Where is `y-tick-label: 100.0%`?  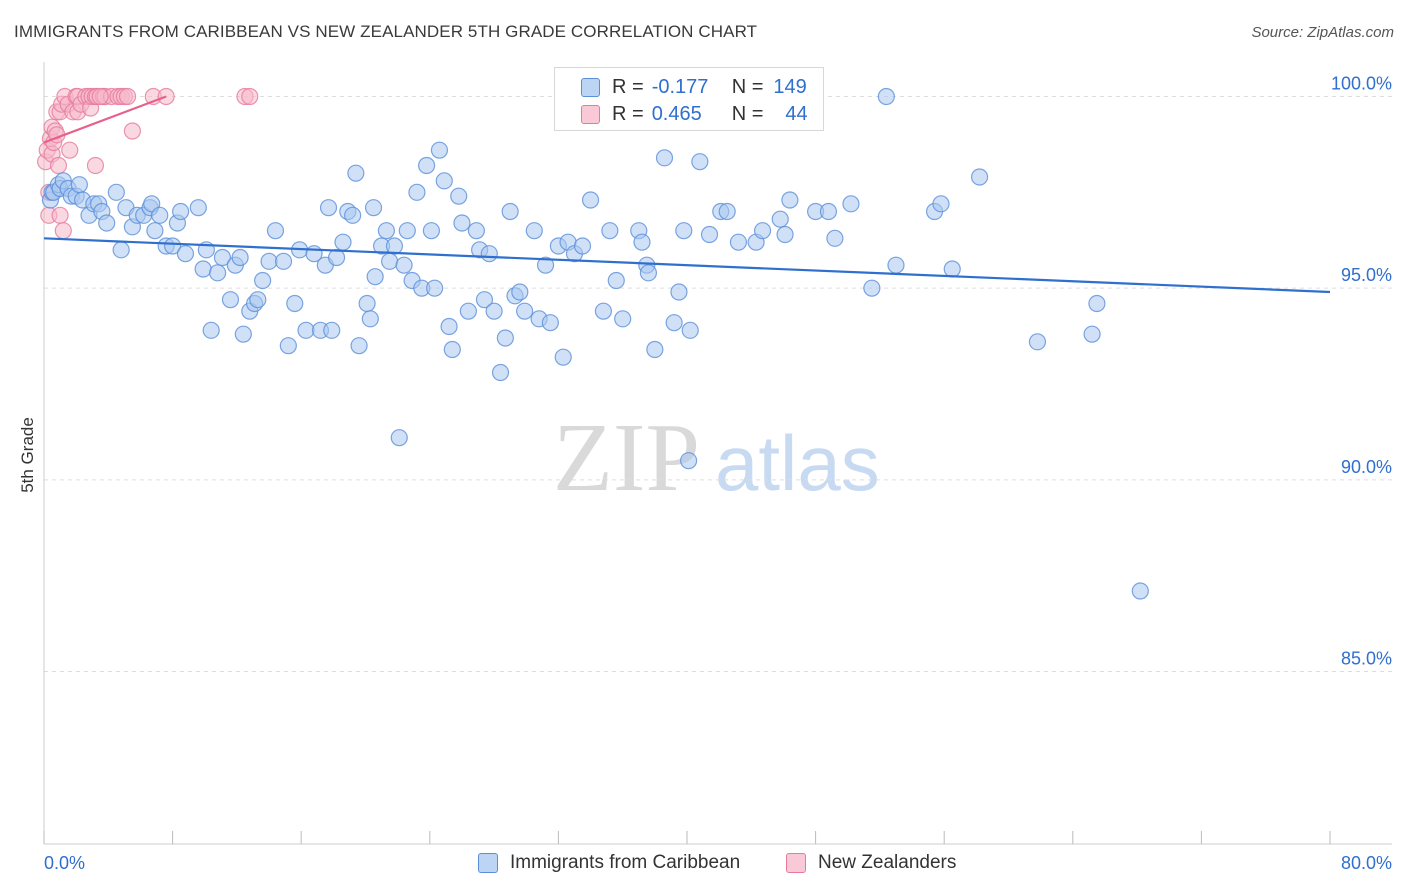
y-tick-label: 100.0% is located at coordinates (1361, 84).